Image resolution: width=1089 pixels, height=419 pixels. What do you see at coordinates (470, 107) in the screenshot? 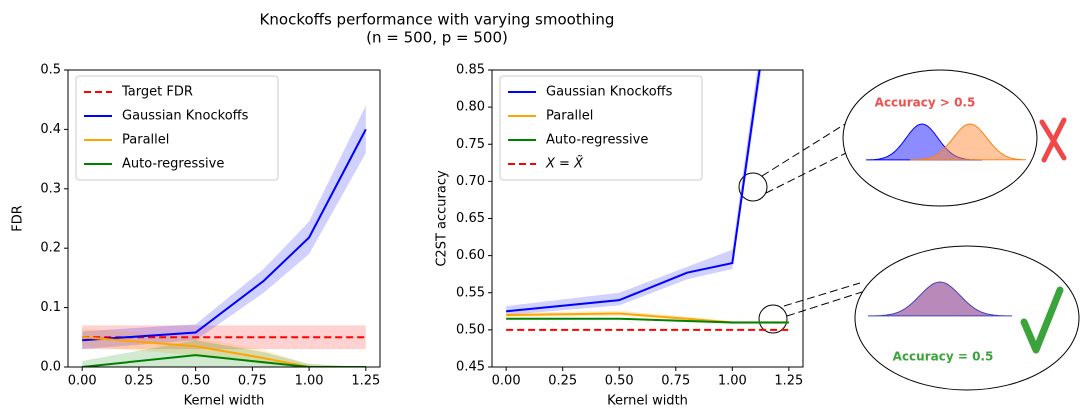
I see `y-tick-label: 0.80` at bounding box center [470, 107].